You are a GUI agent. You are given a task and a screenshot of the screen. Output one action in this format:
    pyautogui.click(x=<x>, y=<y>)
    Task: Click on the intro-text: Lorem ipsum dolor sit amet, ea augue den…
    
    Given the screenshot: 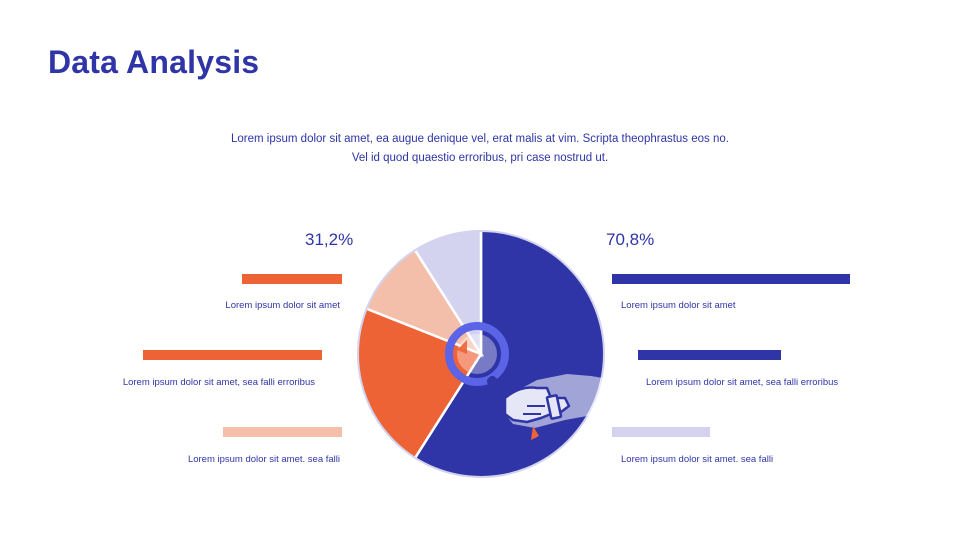 What is the action you would take?
    pyautogui.click(x=480, y=148)
    